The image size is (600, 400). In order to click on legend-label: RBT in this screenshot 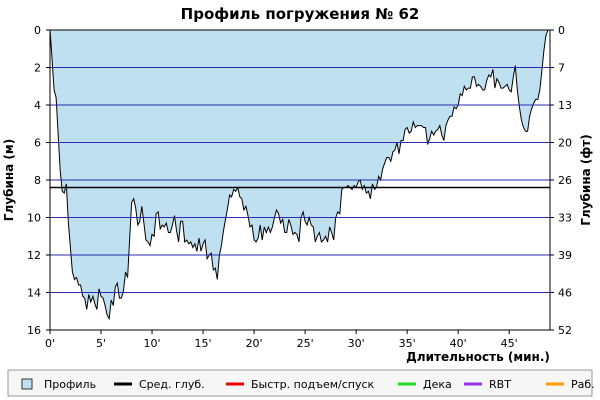, I will do `click(500, 384)`.